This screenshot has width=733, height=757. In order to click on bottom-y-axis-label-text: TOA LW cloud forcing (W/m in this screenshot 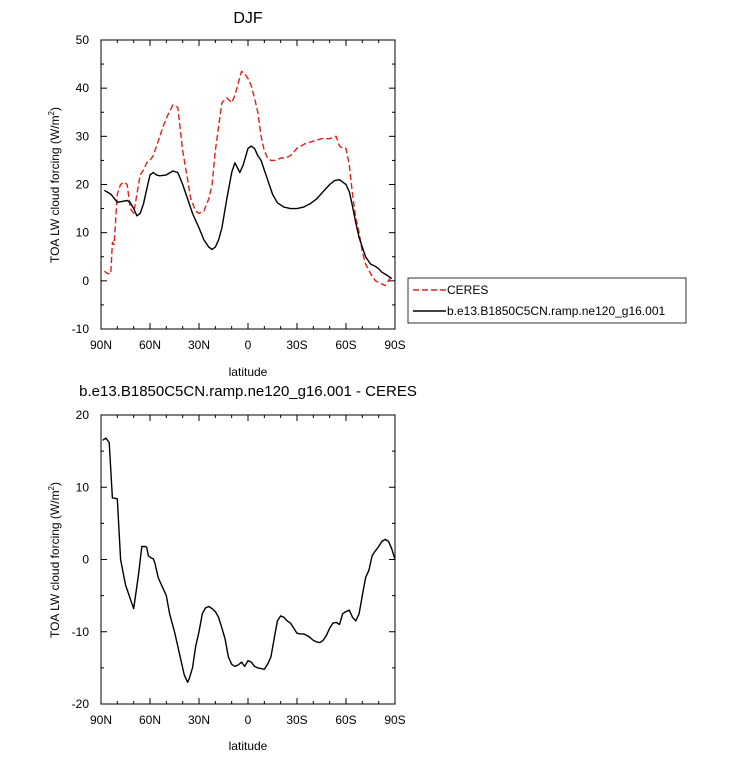, I will do `click(55, 564)`.